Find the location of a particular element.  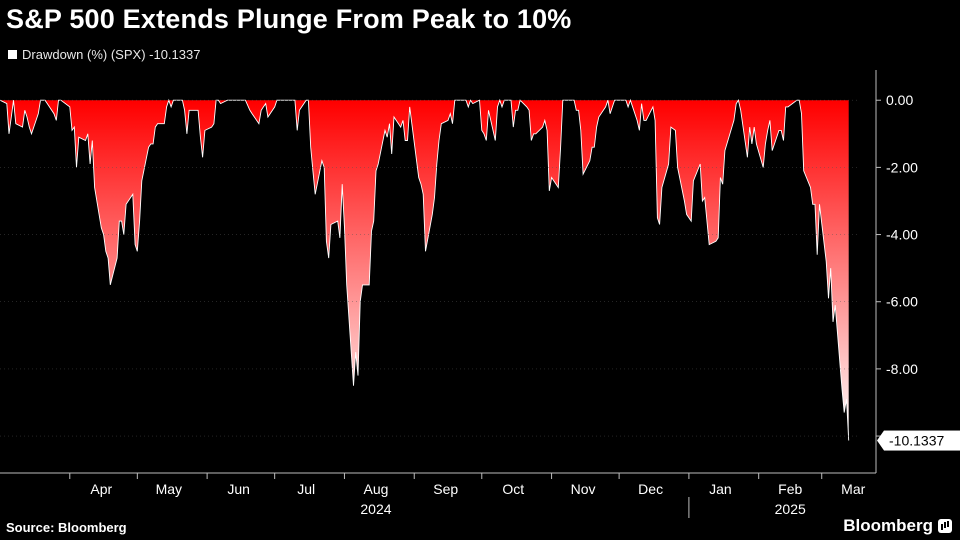

x-tick-label: Mar is located at coordinates (853, 489).